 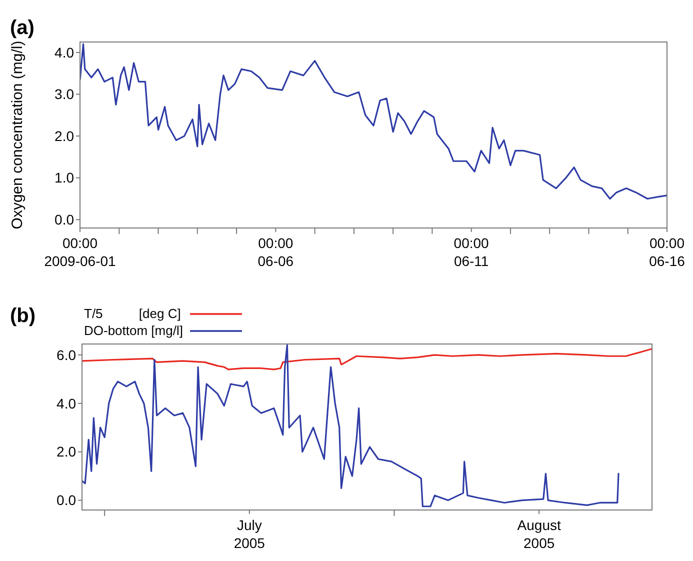 What do you see at coordinates (367, 359) in the screenshot?
I see `line-series` at bounding box center [367, 359].